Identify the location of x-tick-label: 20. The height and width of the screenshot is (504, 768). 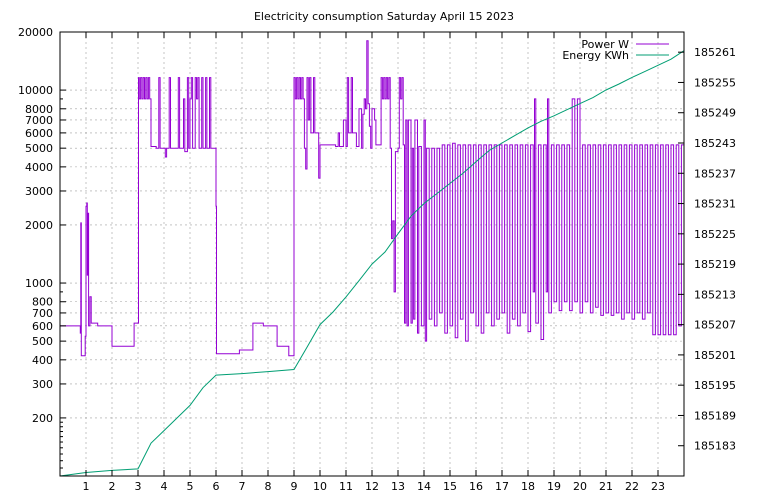
(580, 486).